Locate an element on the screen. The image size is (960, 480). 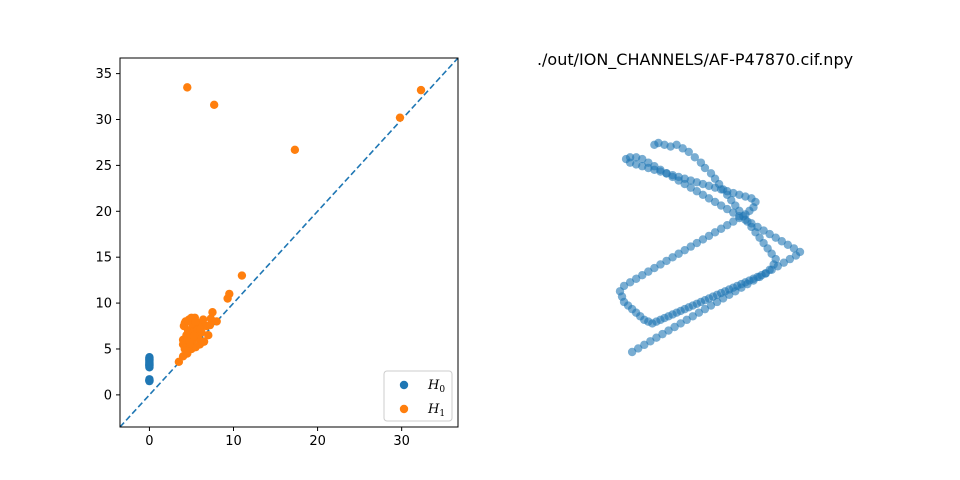
x-tick-label: 20 is located at coordinates (317, 441).